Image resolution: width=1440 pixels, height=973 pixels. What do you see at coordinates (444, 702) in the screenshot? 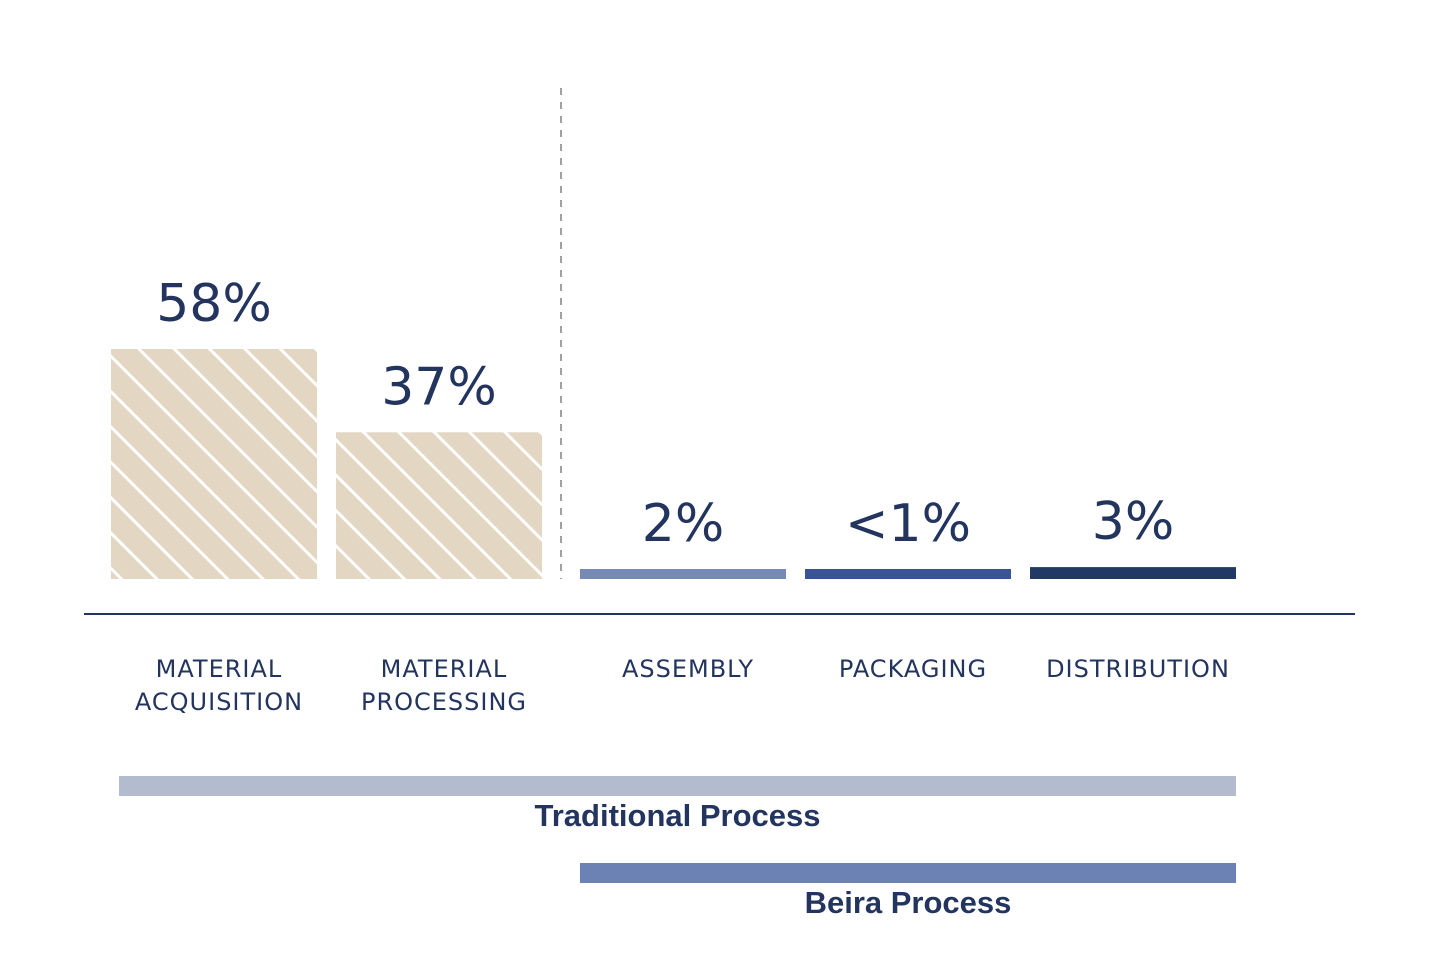
I see `category-label-1-1: PROCESSING` at bounding box center [444, 702].